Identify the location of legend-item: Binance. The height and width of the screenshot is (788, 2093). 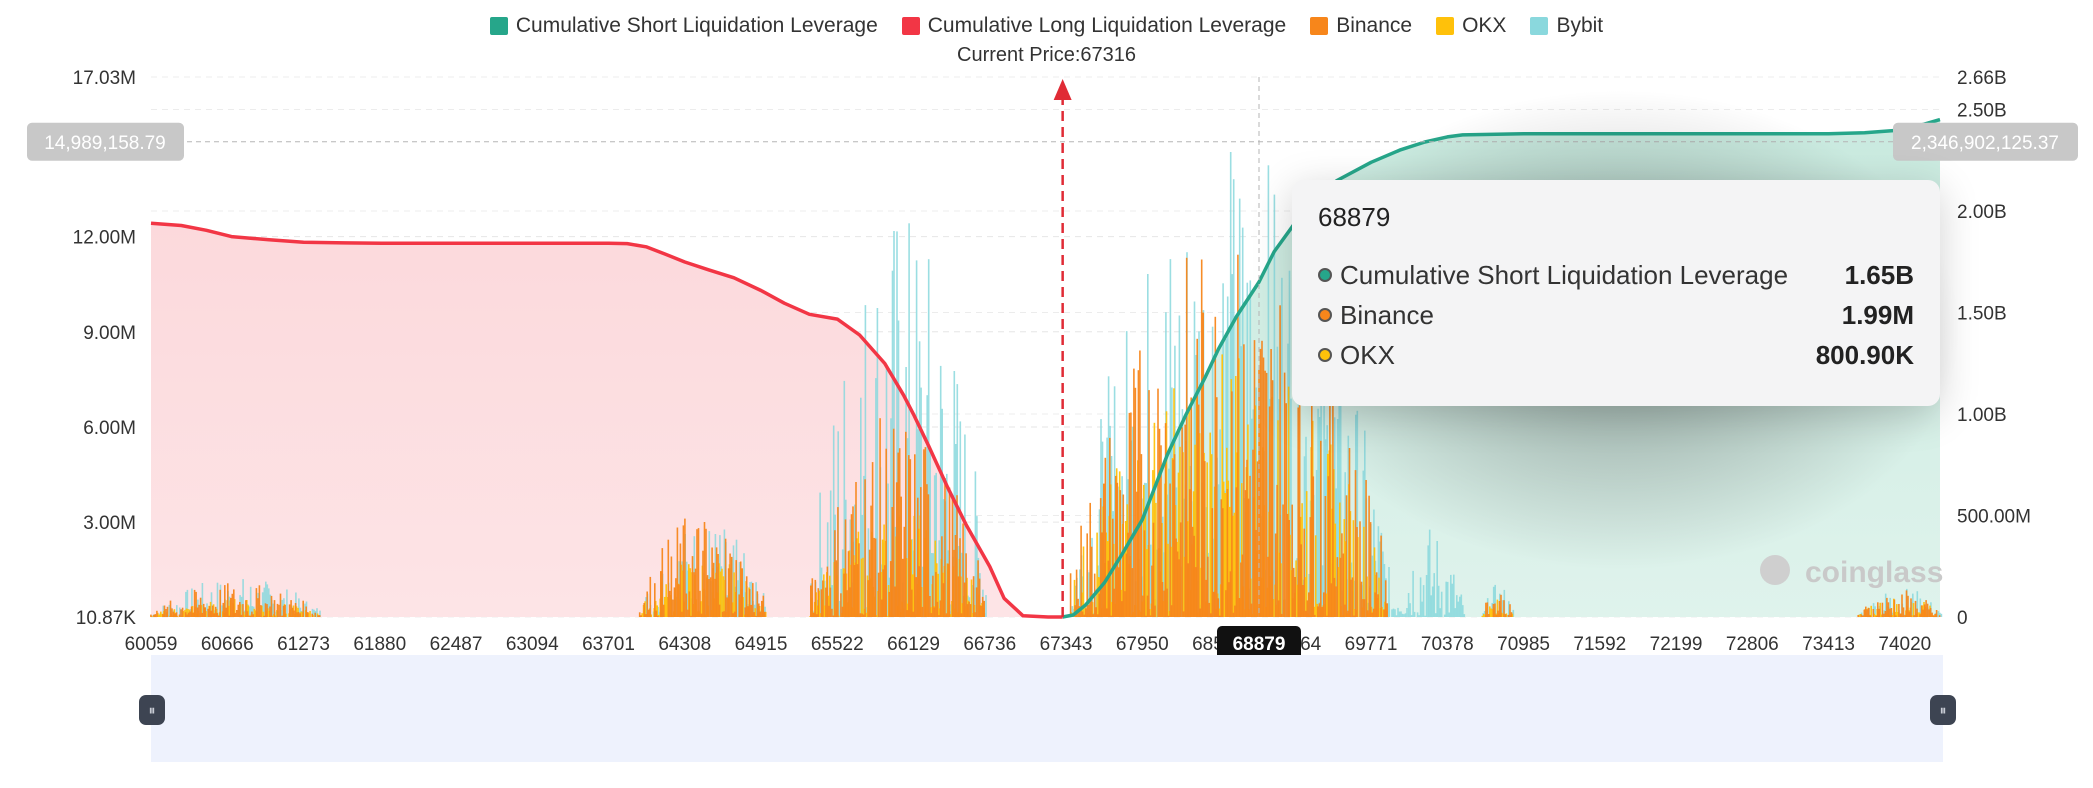
(1361, 26).